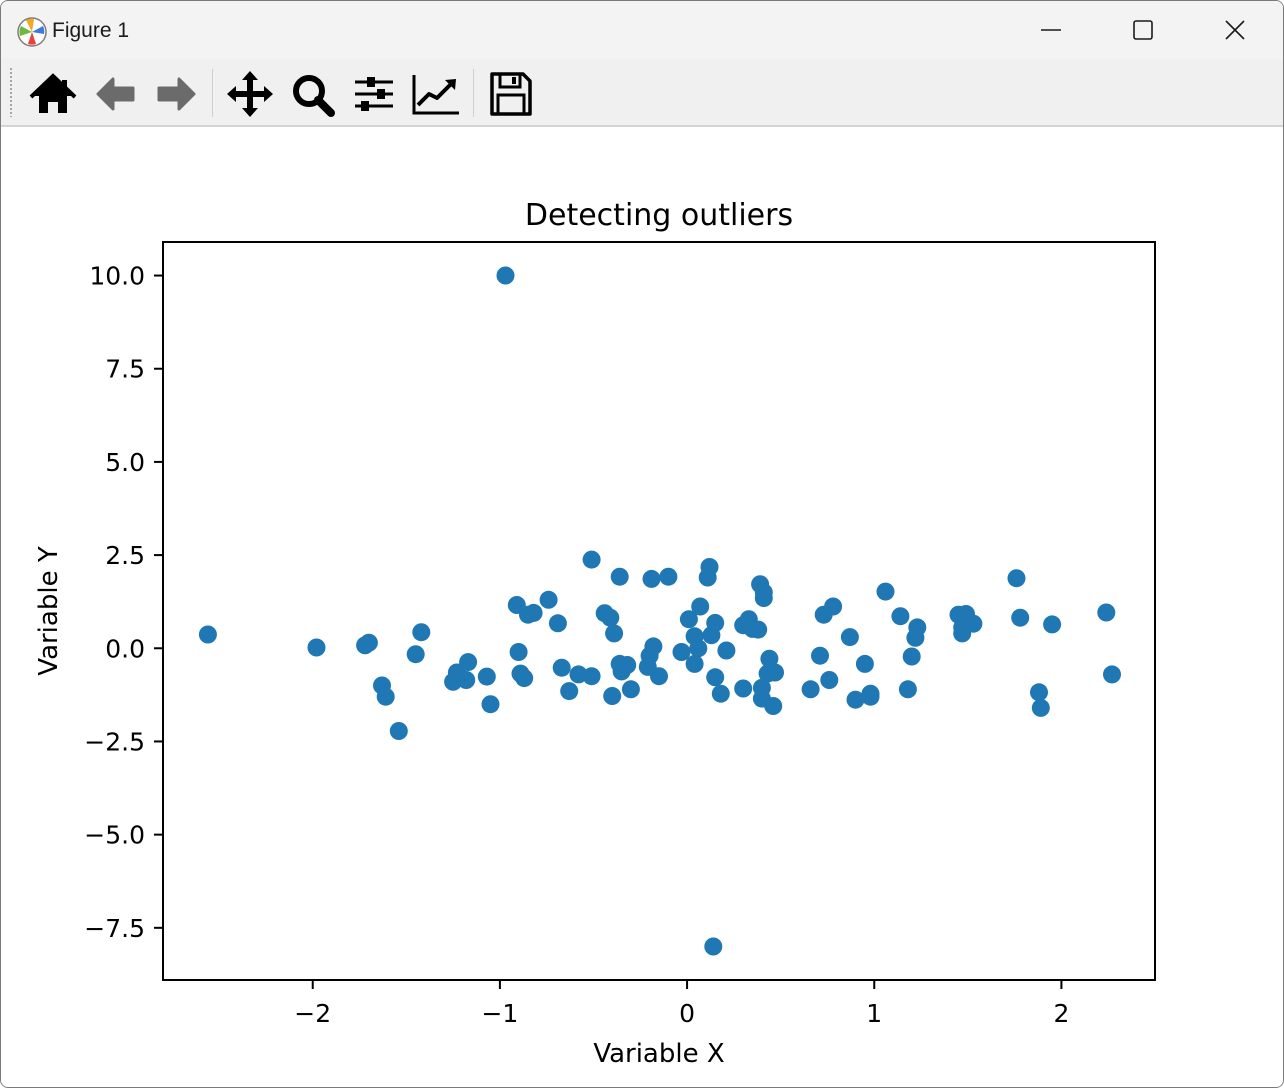  Describe the element at coordinates (125, 555) in the screenshot. I see `y-tick-label: 2.5` at that location.